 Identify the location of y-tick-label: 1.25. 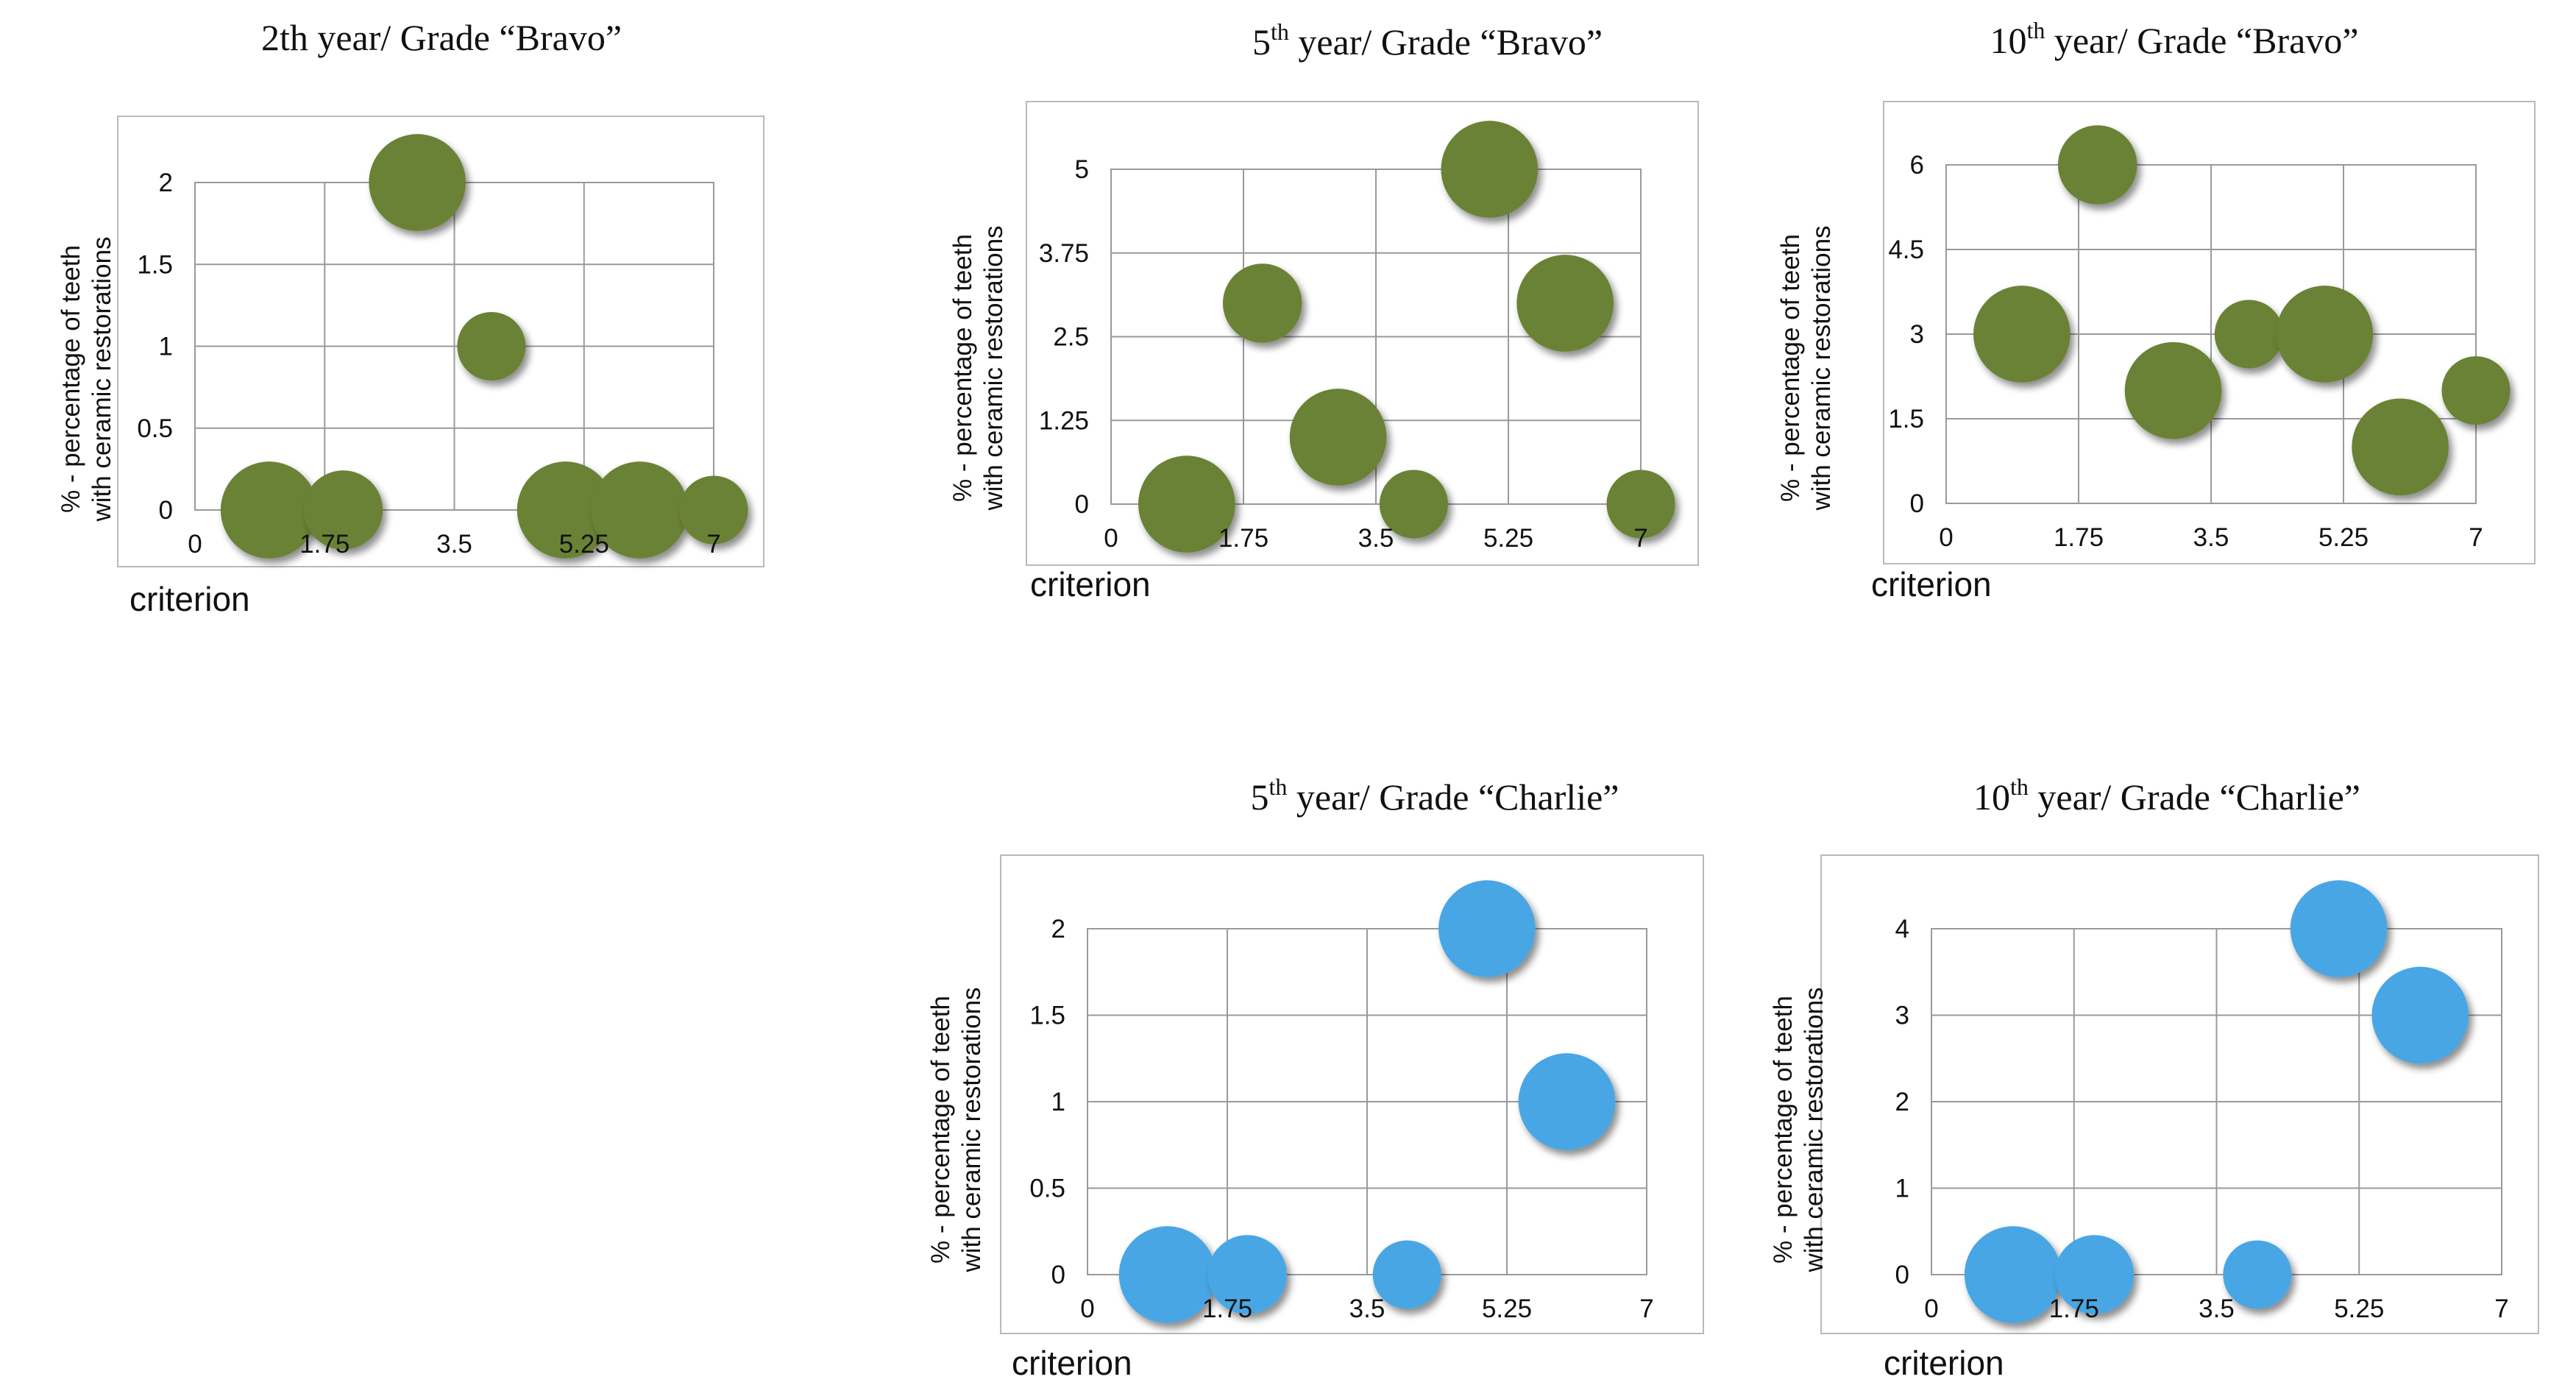
(1064, 420).